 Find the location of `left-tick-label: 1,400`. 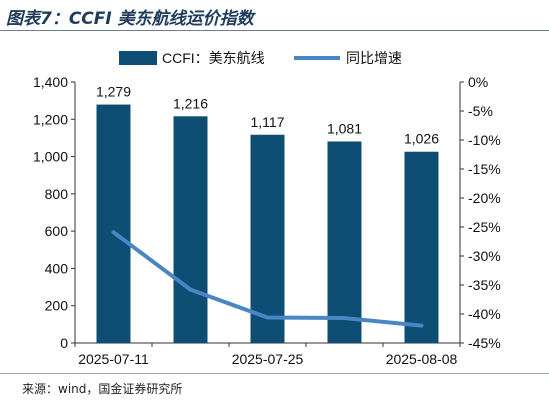

left-tick-label: 1,400 is located at coordinates (50, 82).